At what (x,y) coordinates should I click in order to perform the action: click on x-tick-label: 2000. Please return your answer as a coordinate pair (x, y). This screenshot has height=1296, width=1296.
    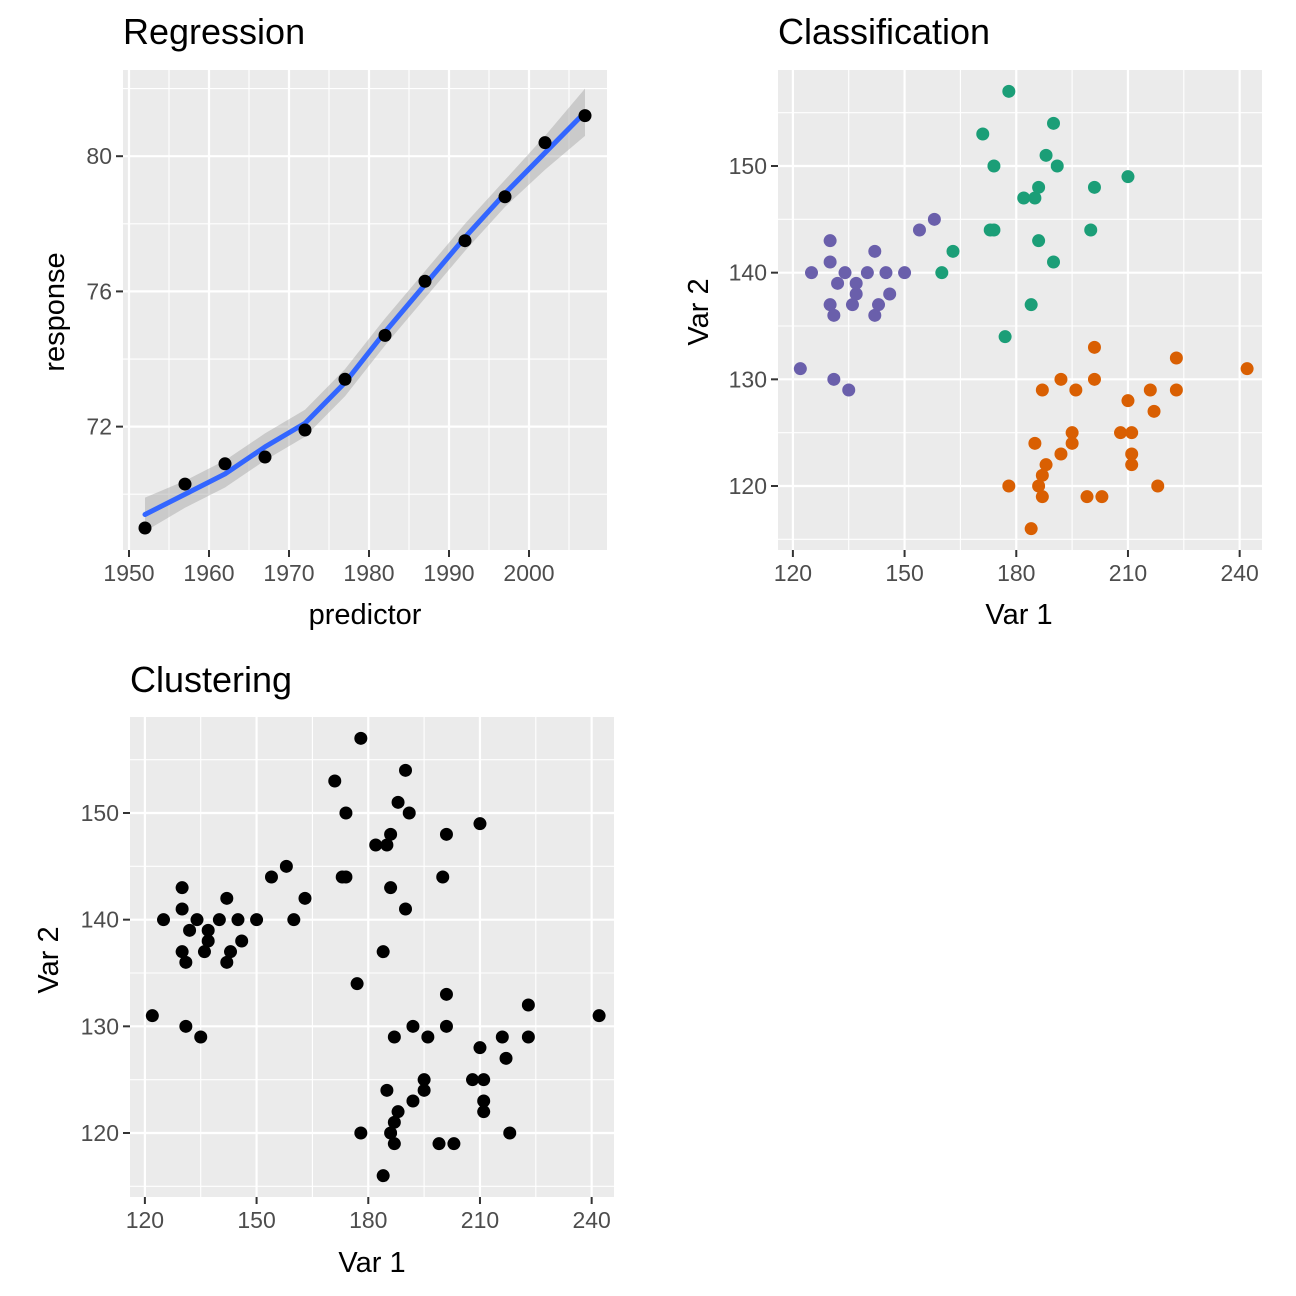
    Looking at the image, I should click on (528, 573).